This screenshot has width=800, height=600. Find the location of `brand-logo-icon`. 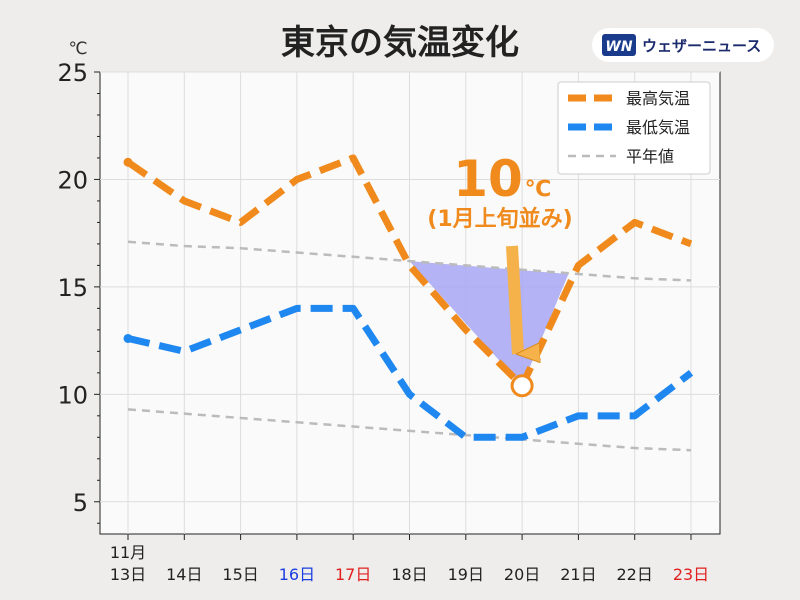

brand-logo-icon is located at coordinates (619, 45).